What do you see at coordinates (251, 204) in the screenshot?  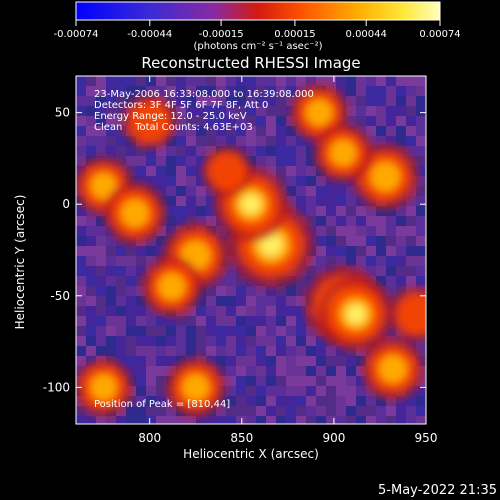 I see `hotspot-peak` at bounding box center [251, 204].